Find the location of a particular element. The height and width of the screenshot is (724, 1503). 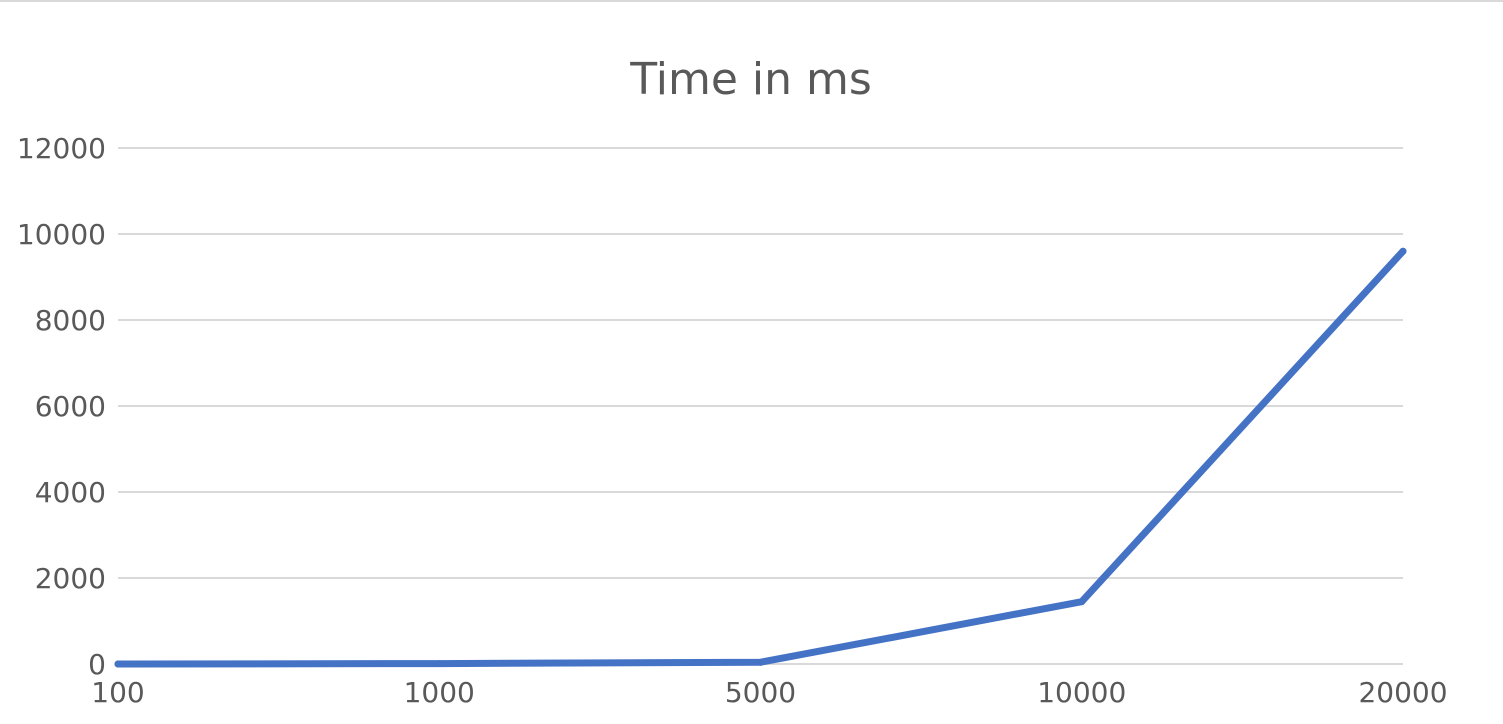

y-tick-label: 0 is located at coordinates (97, 664).